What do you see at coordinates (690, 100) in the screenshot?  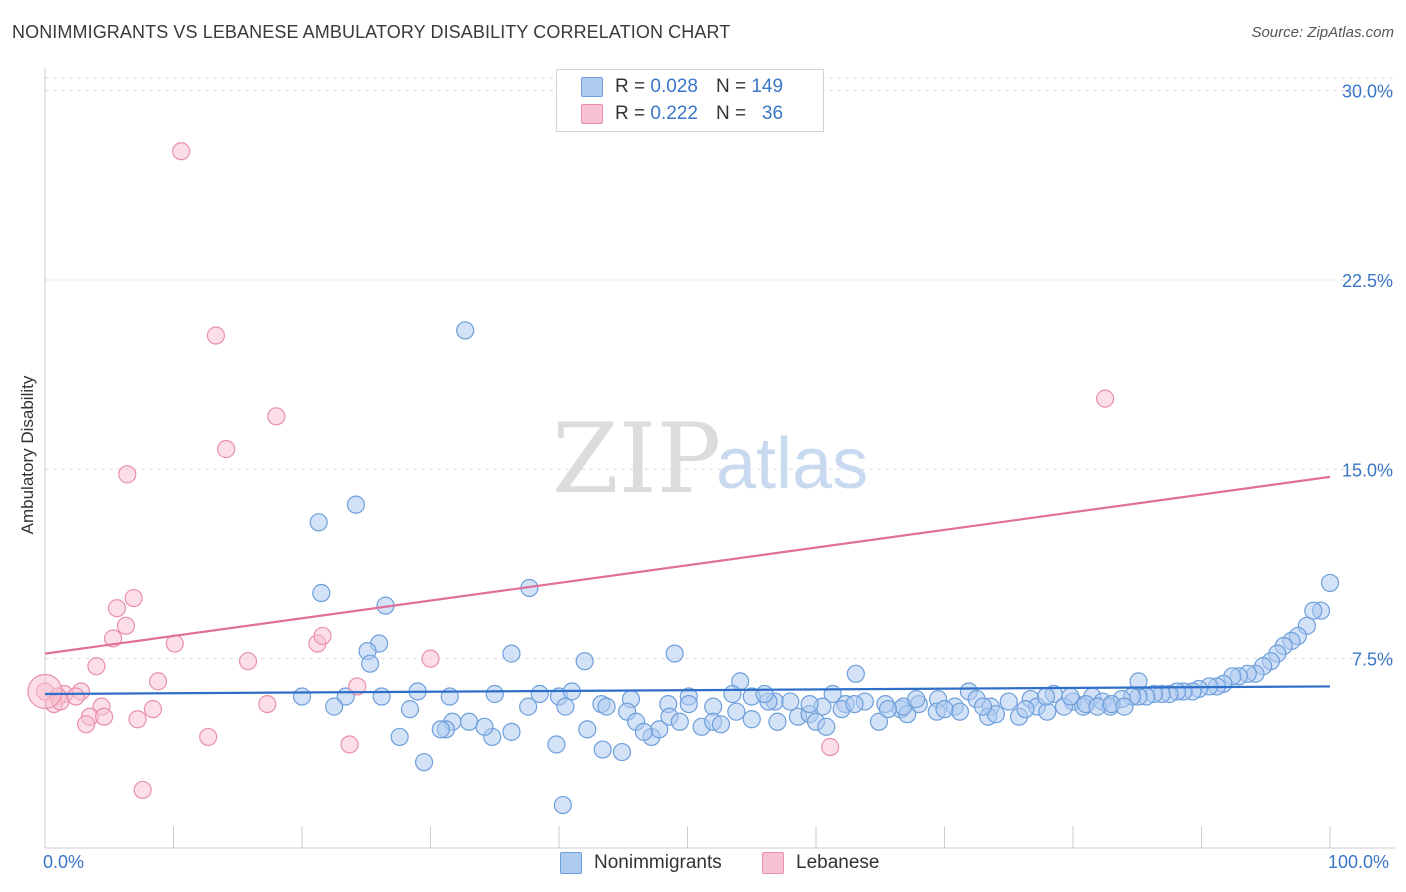 I see `stats-legend: R = 0.028 N = 149 R = 0.222 N = 36` at bounding box center [690, 100].